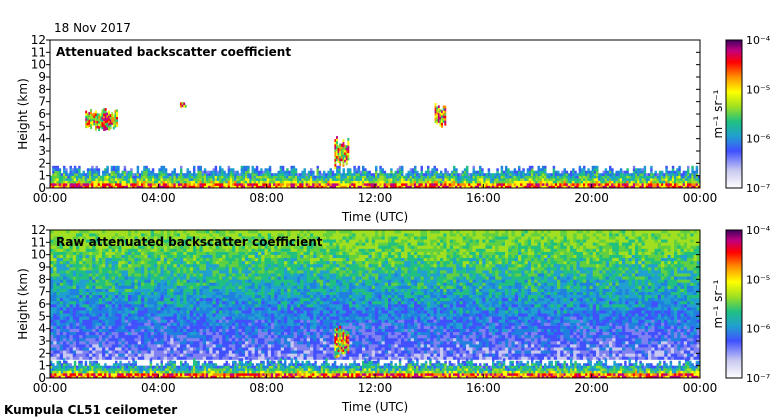 The height and width of the screenshot is (420, 780). What do you see at coordinates (38, 40) in the screenshot?
I see `y-tick-label: 12` at bounding box center [38, 40].